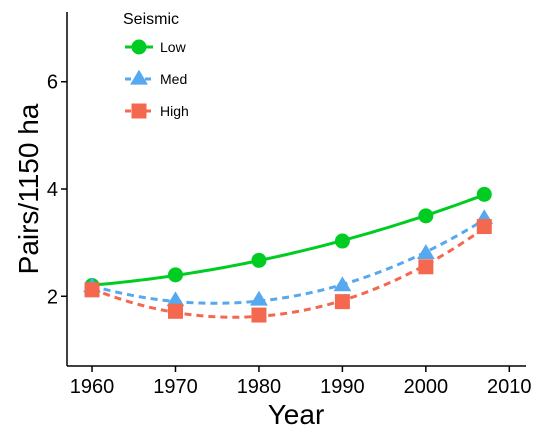 The image size is (545, 434). What do you see at coordinates (426, 387) in the screenshot?
I see `x-tick-label: 2000` at bounding box center [426, 387].